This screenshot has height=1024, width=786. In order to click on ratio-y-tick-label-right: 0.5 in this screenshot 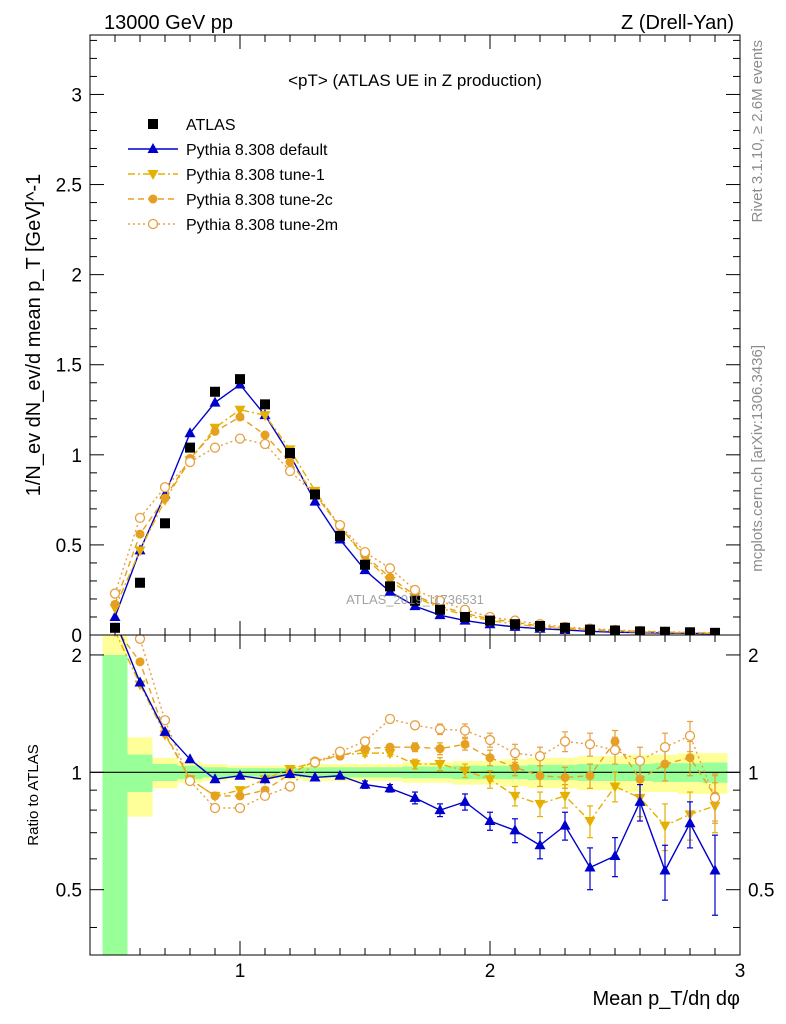, I will do `click(761, 891)`.